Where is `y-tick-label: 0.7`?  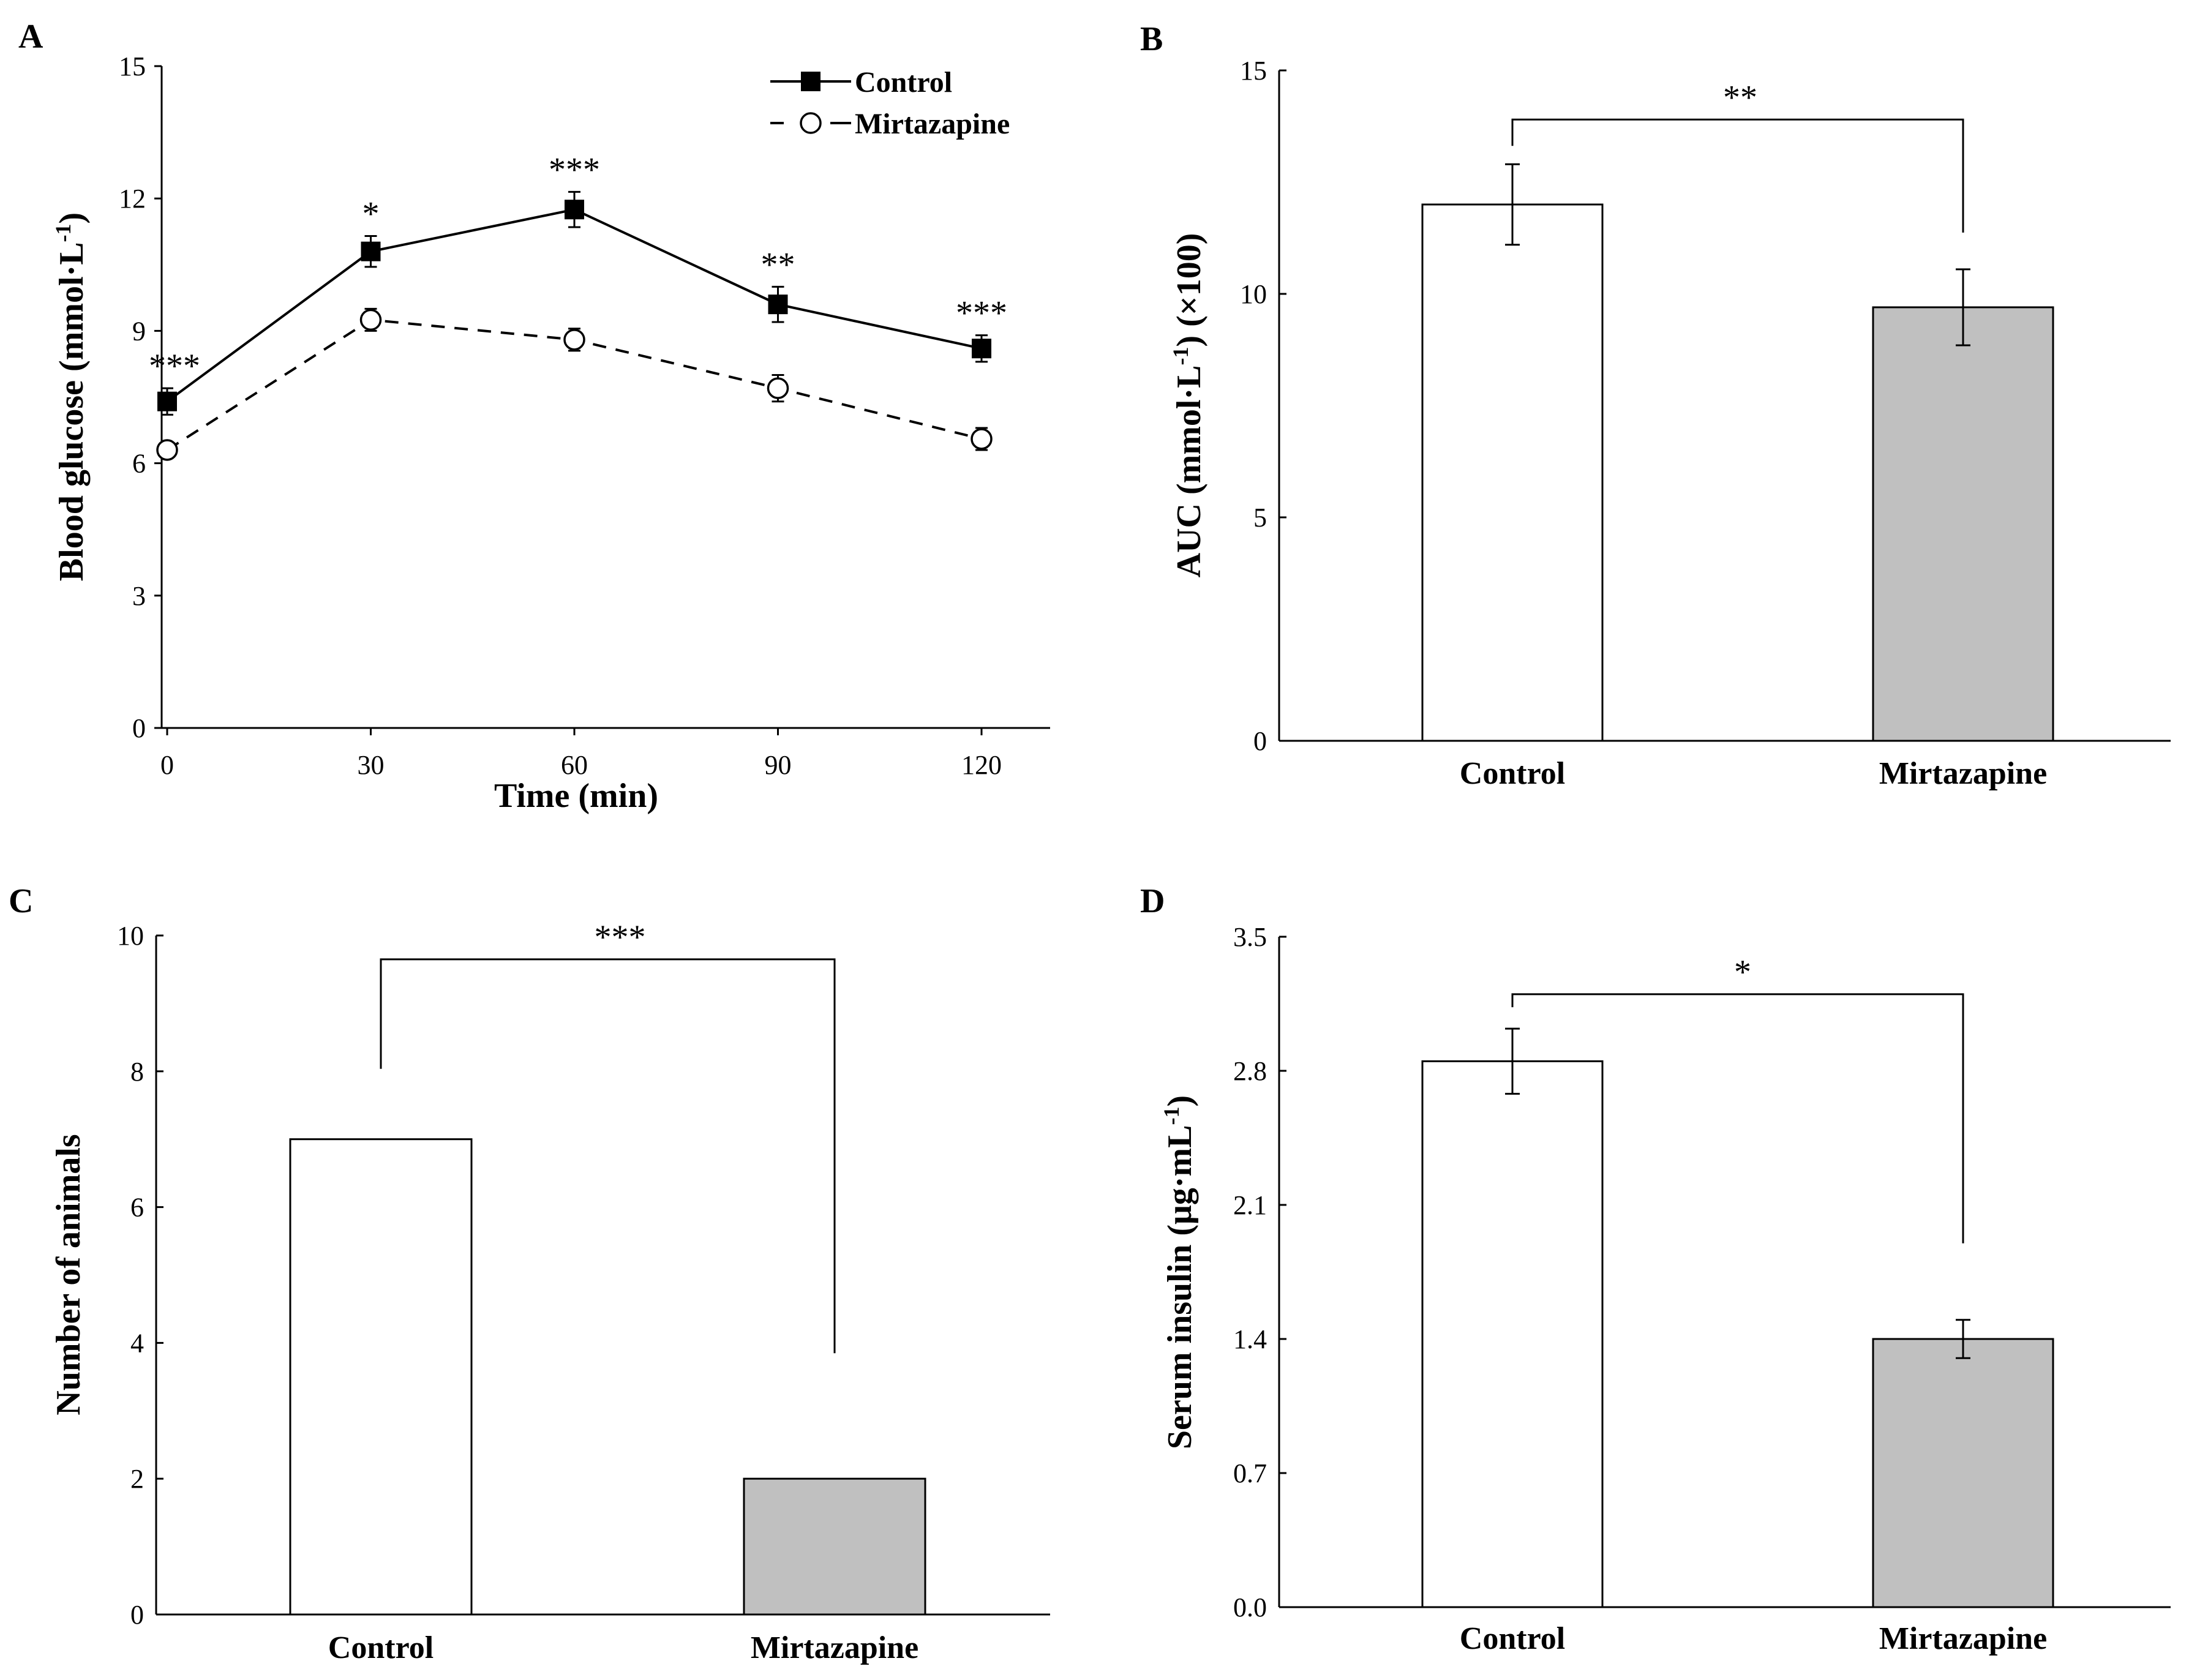
y-tick-label: 0.7 is located at coordinates (1250, 1473).